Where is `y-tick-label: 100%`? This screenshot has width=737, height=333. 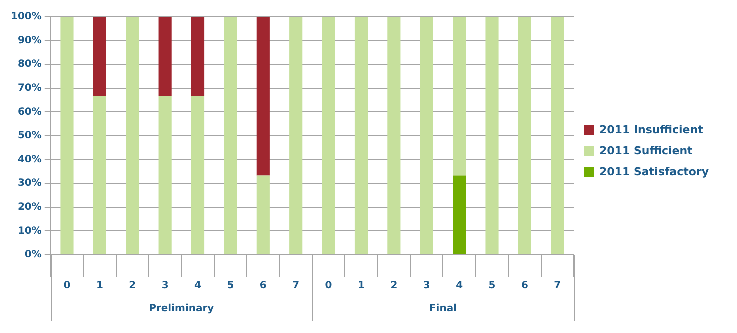 y-tick-label: 100% is located at coordinates (26, 17).